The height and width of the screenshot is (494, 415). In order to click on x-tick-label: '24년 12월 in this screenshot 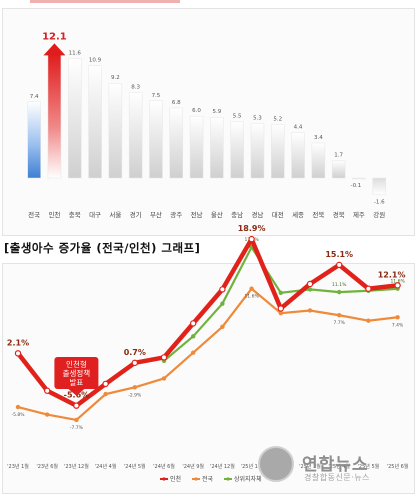, I will do `click(222, 466)`.